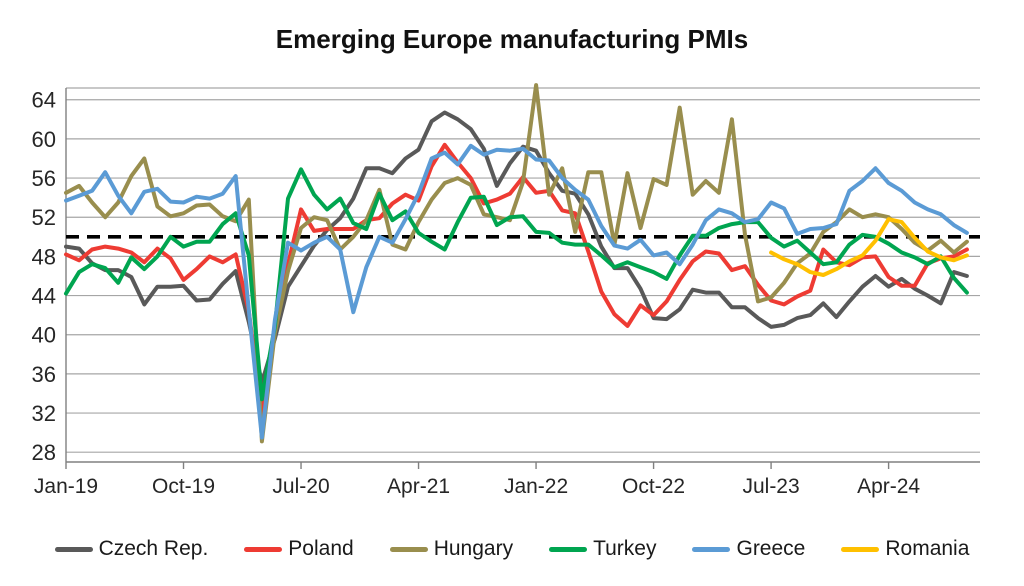  I want to click on x-tick-label: Oct-19, so click(183, 486).